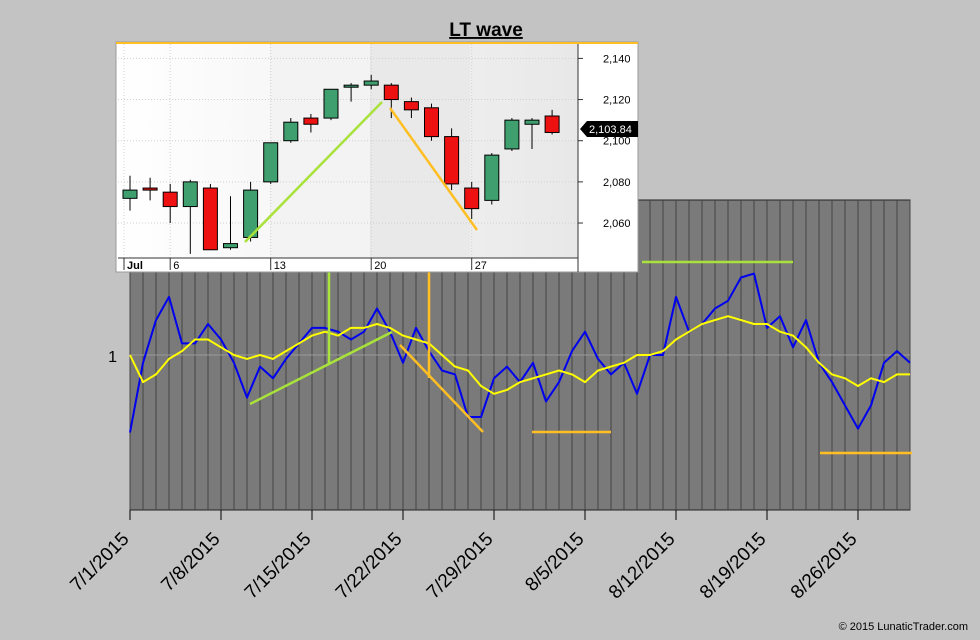  What do you see at coordinates (441, 388) in the screenshot?
I see `orange-trend-line` at bounding box center [441, 388].